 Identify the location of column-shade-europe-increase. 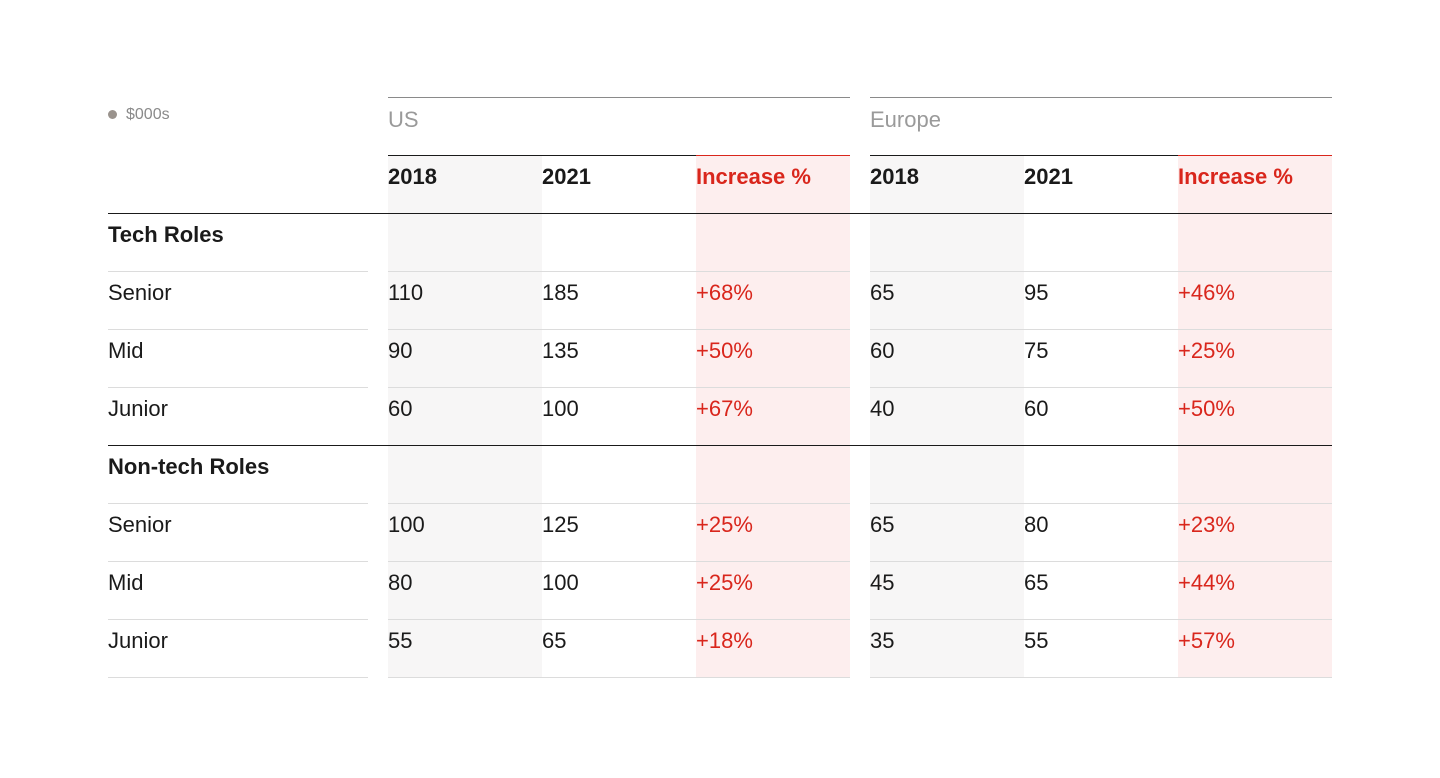
(1255, 416).